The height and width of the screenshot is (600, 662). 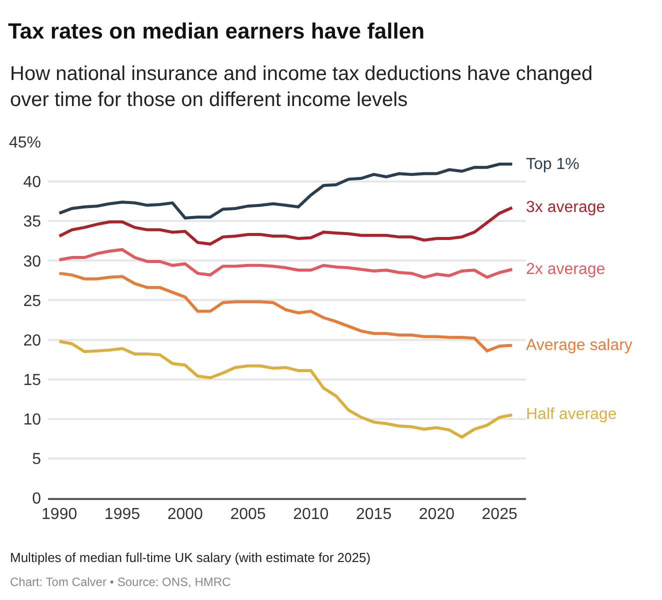 I want to click on y-tick-label: 0, so click(x=37, y=499).